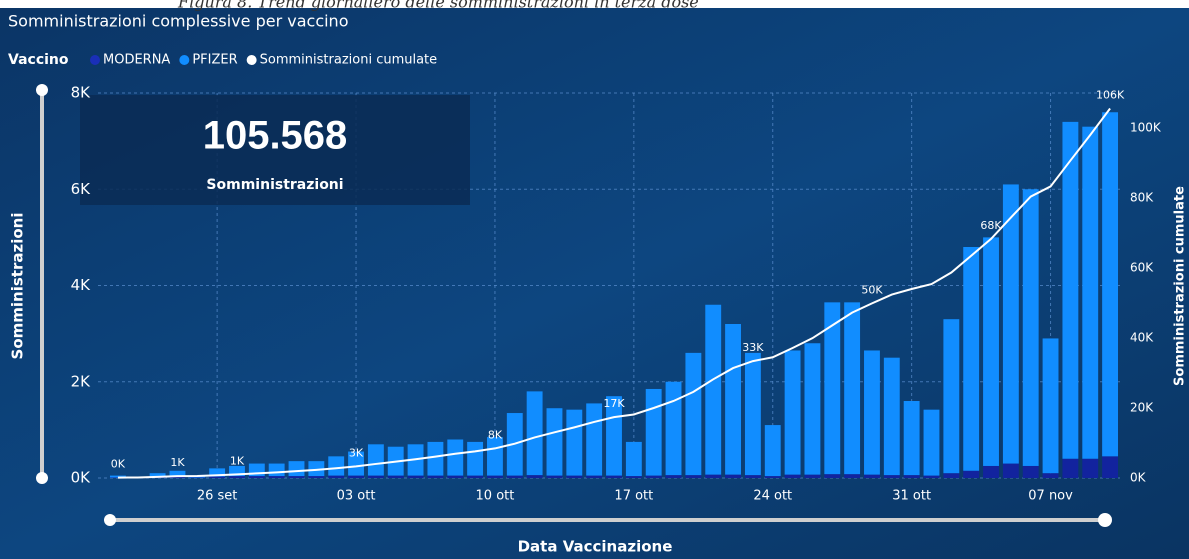 This screenshot has width=1189, height=559. I want to click on x-tick-label: 07 nov, so click(1050, 496).